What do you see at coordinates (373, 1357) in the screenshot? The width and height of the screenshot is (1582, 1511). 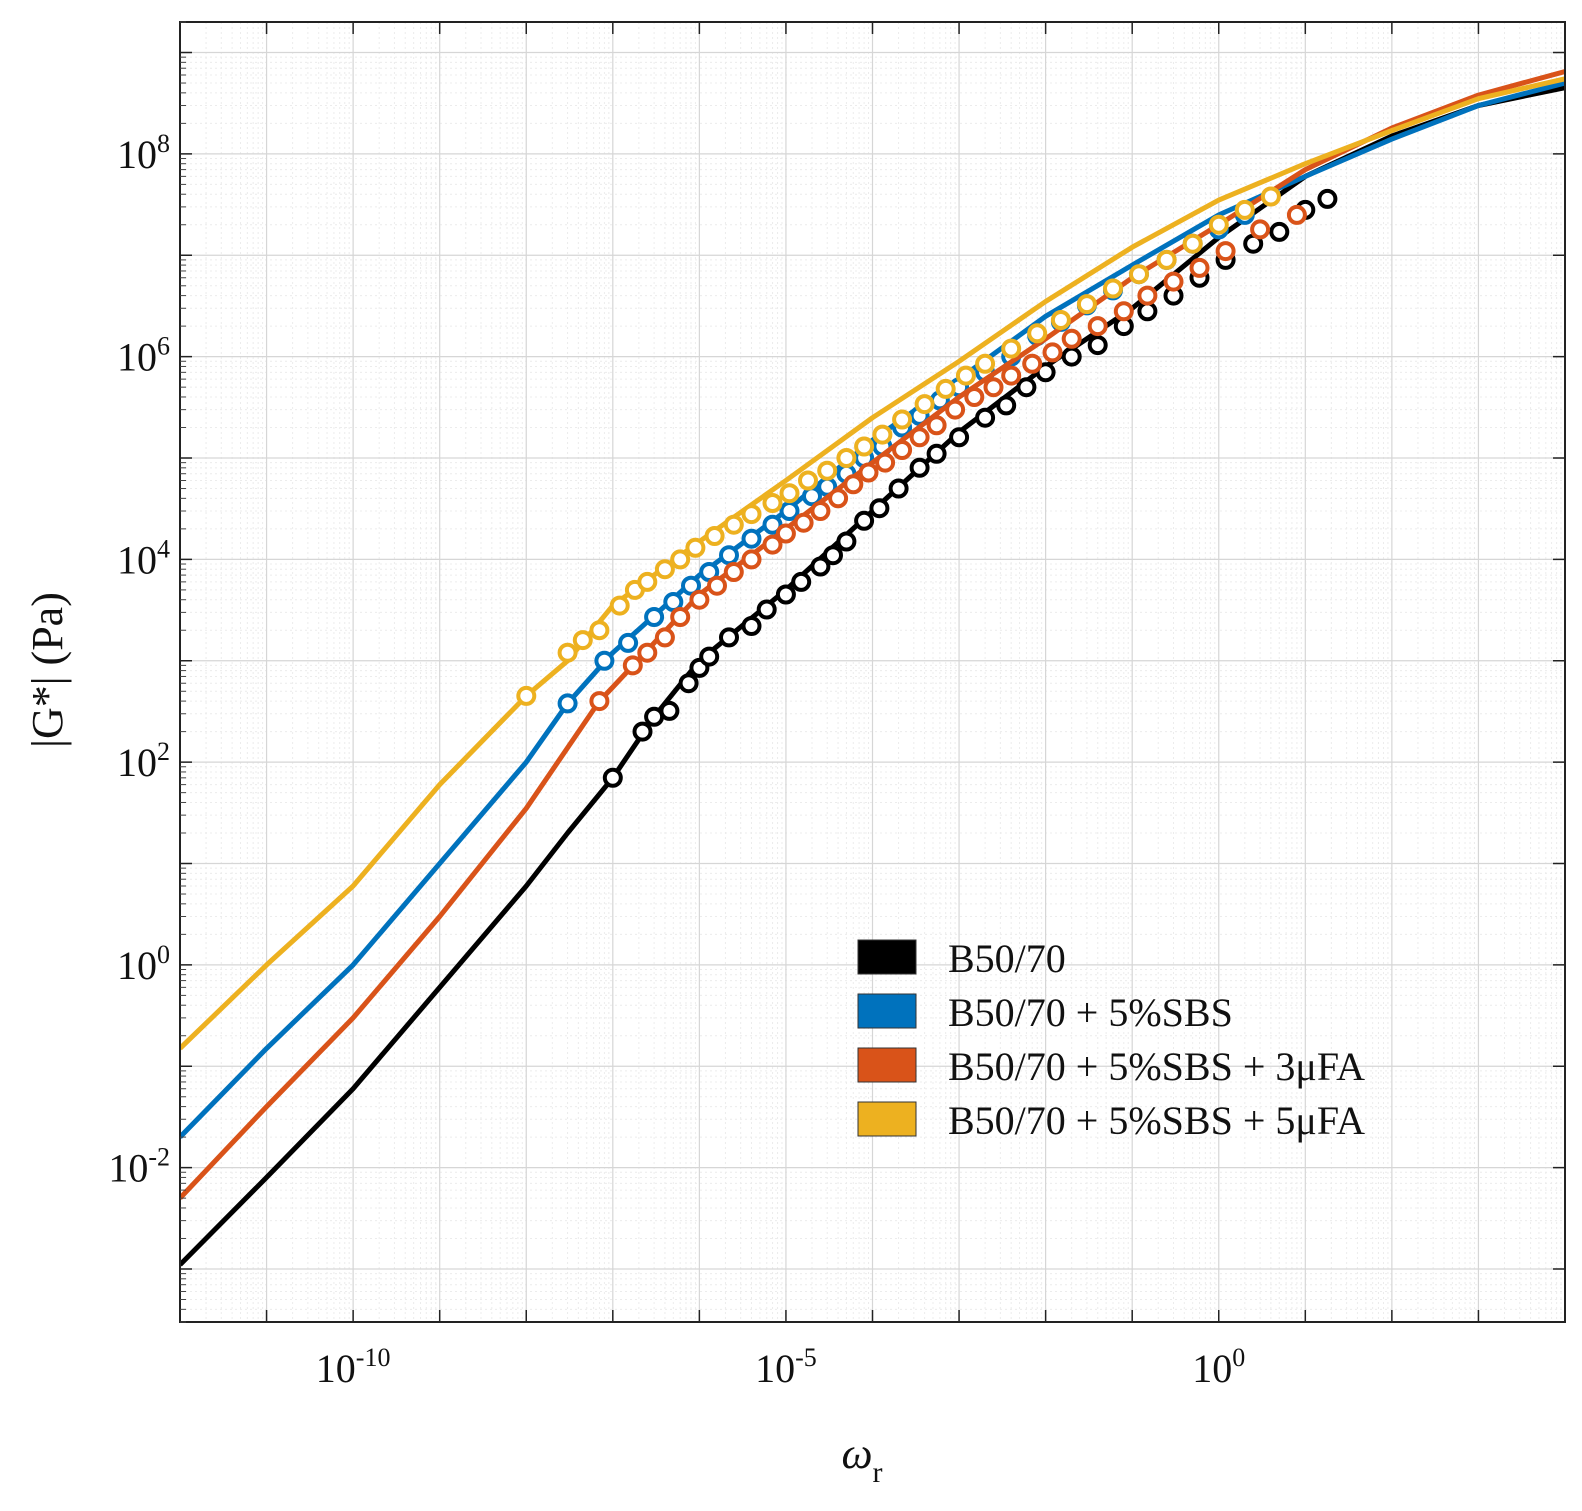 I see `x-tick-exponent: -10` at bounding box center [373, 1357].